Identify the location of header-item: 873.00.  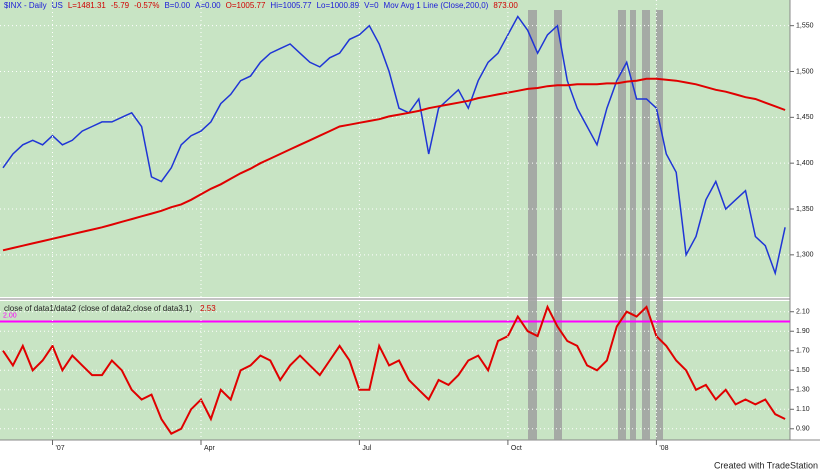
(505, 5).